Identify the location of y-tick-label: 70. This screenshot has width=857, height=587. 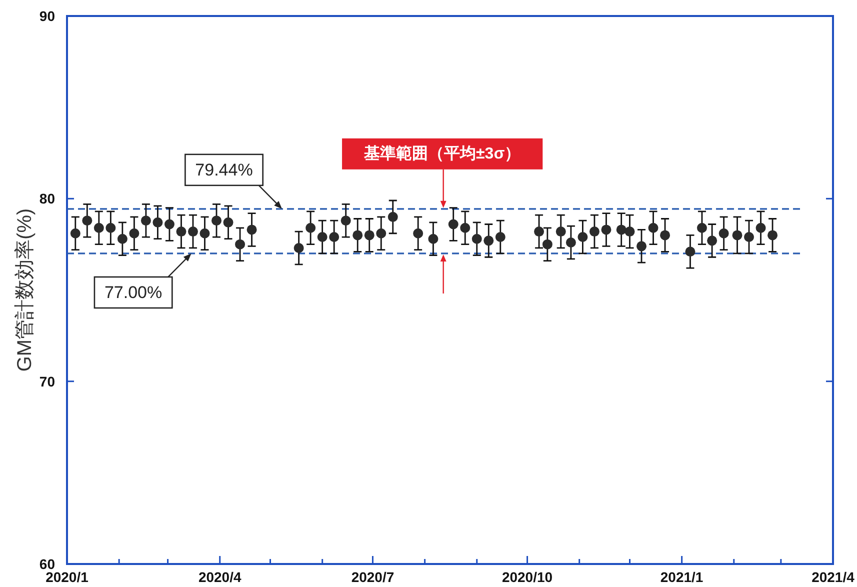
(47, 381).